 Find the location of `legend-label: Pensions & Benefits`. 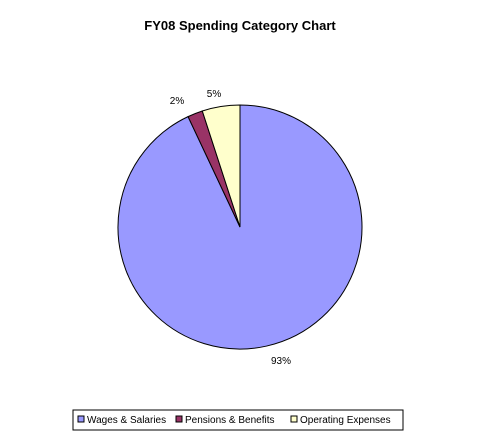

legend-label: Pensions & Benefits is located at coordinates (230, 420).